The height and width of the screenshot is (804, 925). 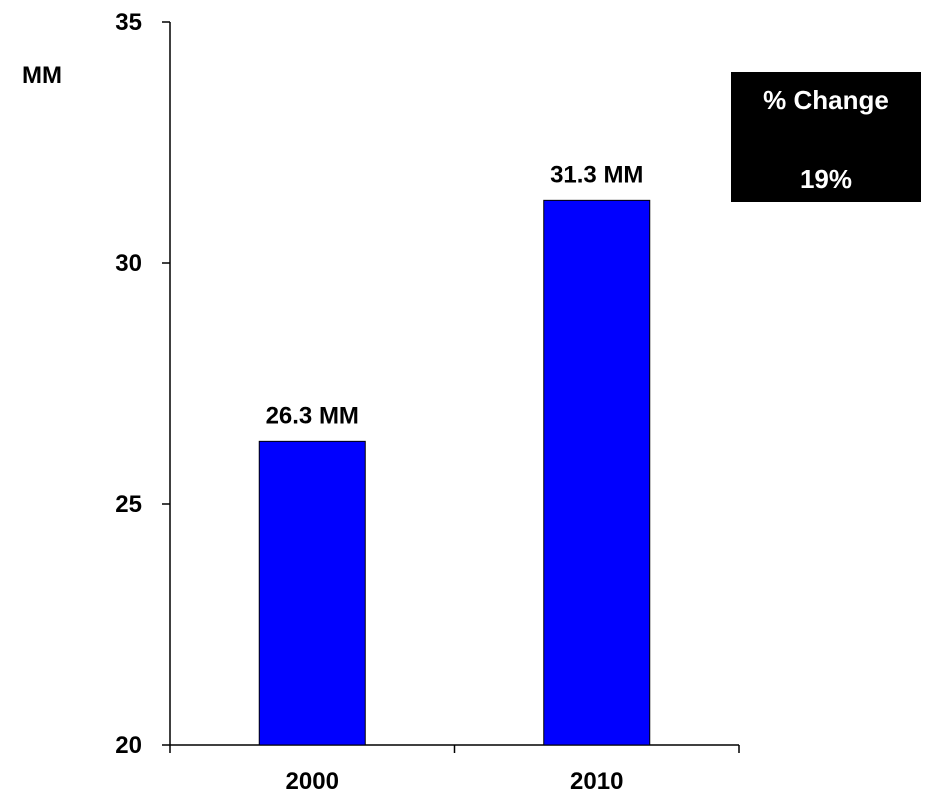 I want to click on x-category-label: 2010, so click(x=596, y=781).